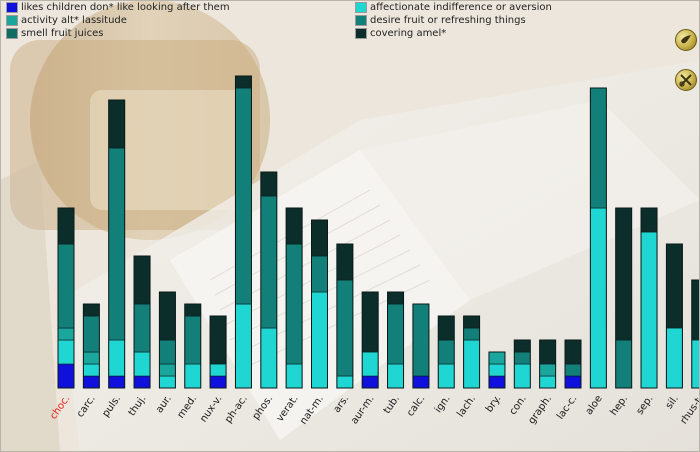 This screenshot has width=700, height=452. What do you see at coordinates (86, 406) in the screenshot?
I see `x-tick-label: carc.` at bounding box center [86, 406].